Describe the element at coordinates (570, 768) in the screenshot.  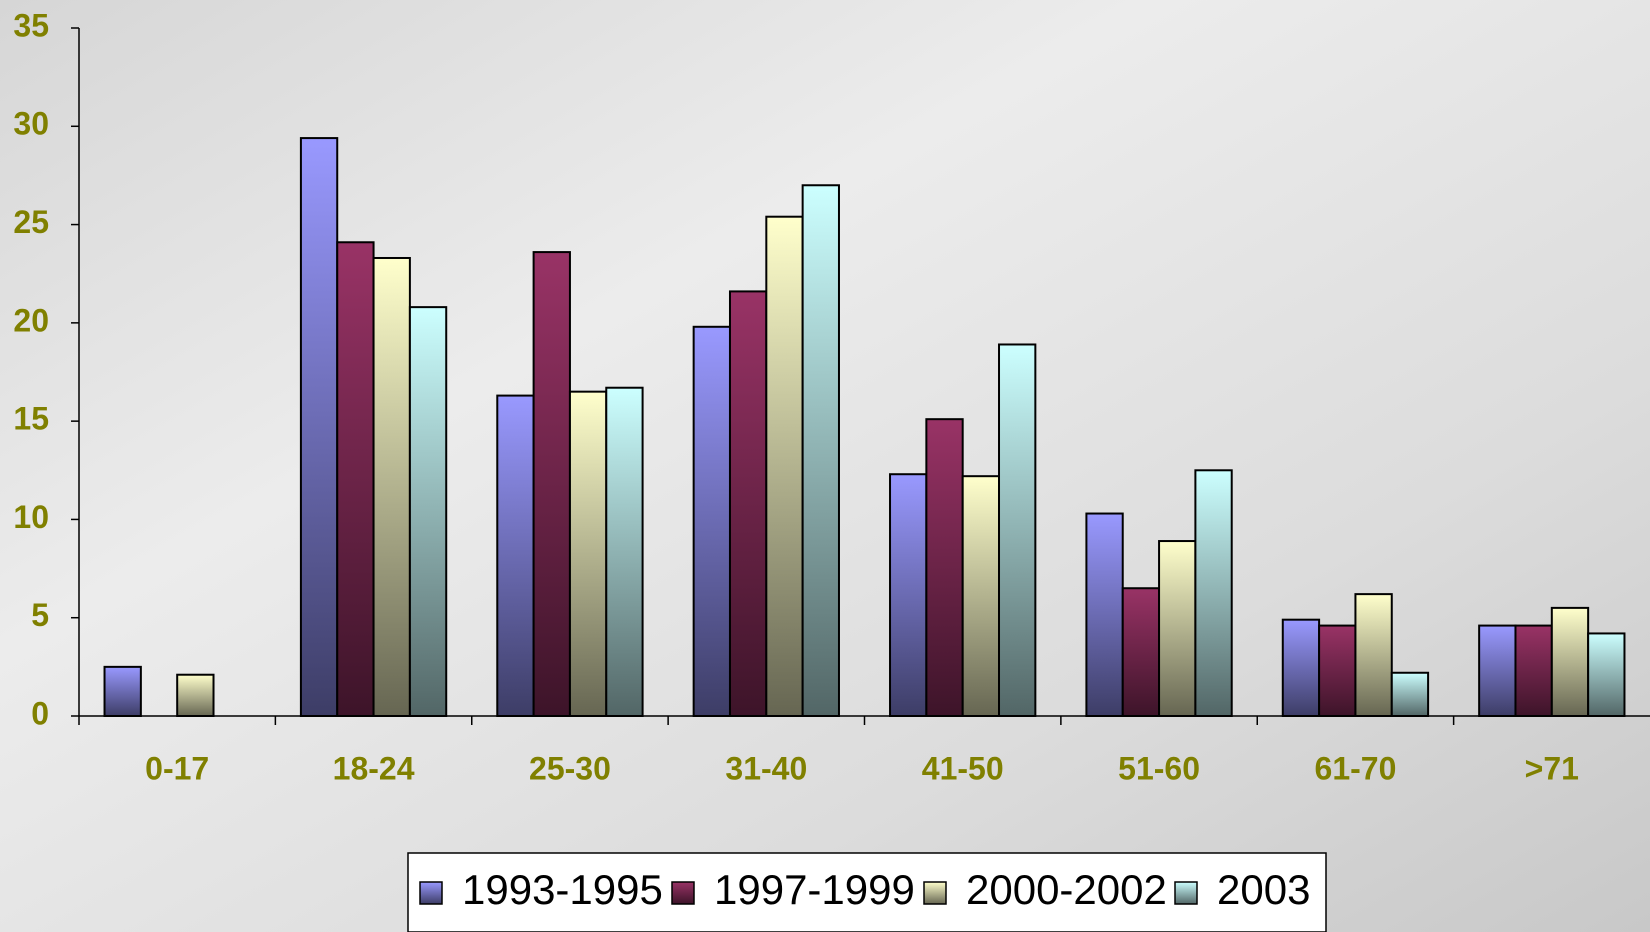
I see `x-tick-label: 25-30` at that location.